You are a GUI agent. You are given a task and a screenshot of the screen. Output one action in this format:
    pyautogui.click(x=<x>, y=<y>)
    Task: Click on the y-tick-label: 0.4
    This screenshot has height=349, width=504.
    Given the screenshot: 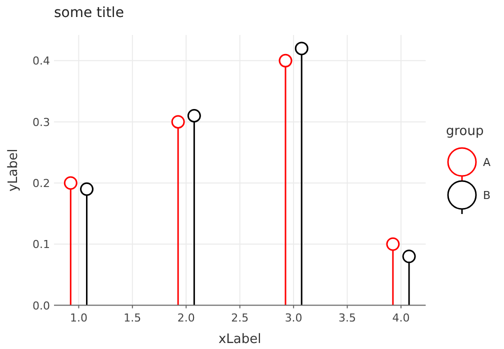 What is the action you would take?
    pyautogui.click(x=41, y=61)
    